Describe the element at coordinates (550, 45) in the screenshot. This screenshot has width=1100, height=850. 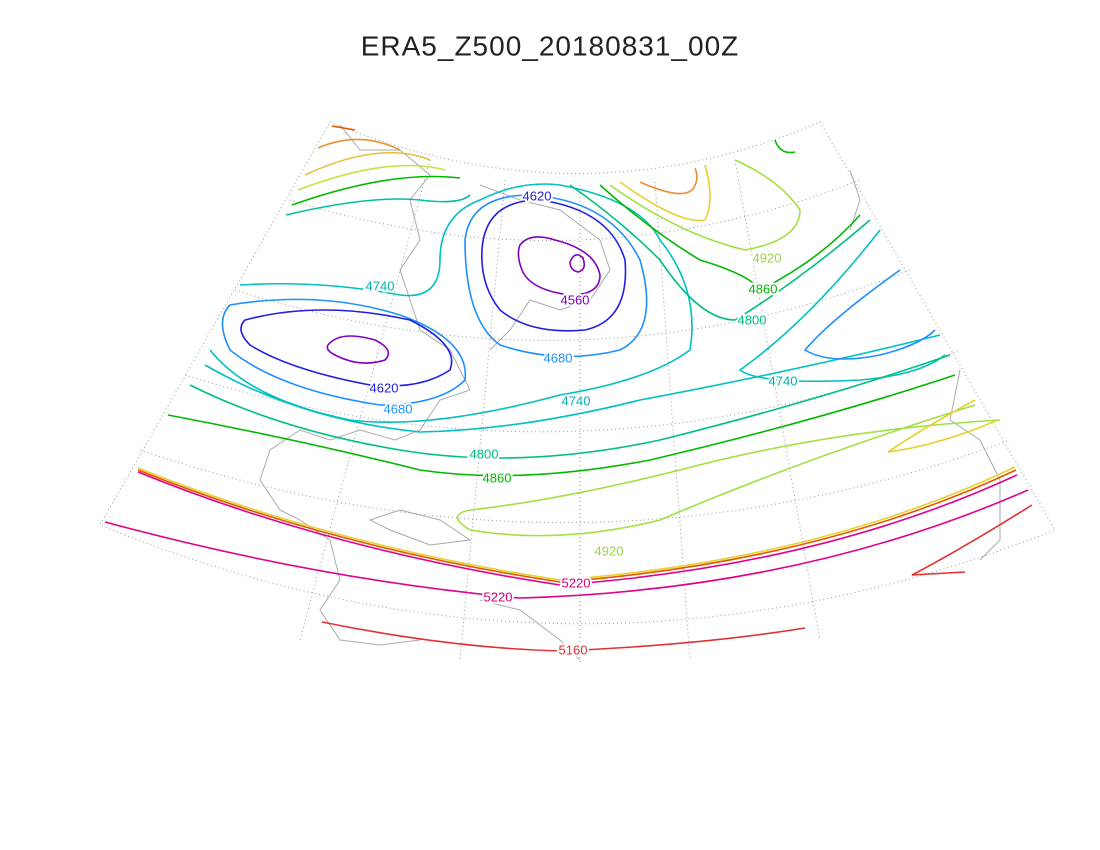
I see `map-title: ERA5_Z500_20180831_00Z` at that location.